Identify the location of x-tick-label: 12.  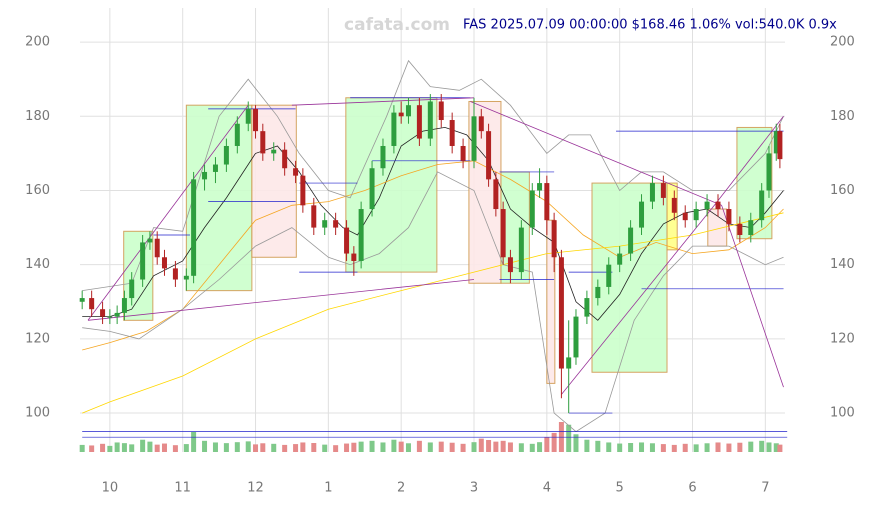
(255, 488).